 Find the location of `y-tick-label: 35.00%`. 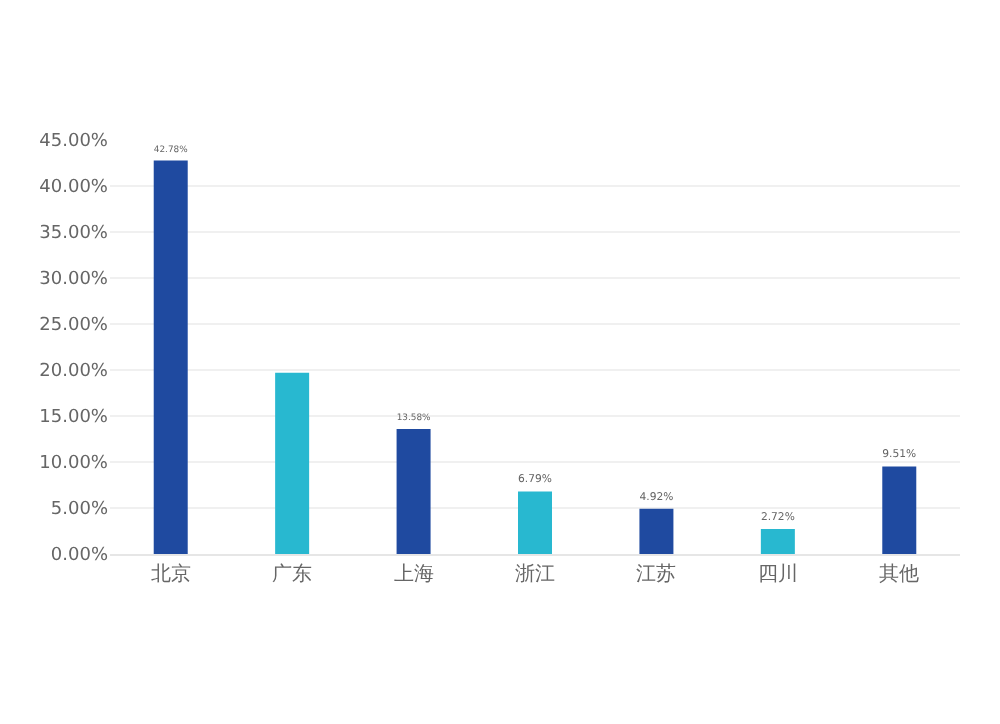

y-tick-label: 35.00% is located at coordinates (74, 234).